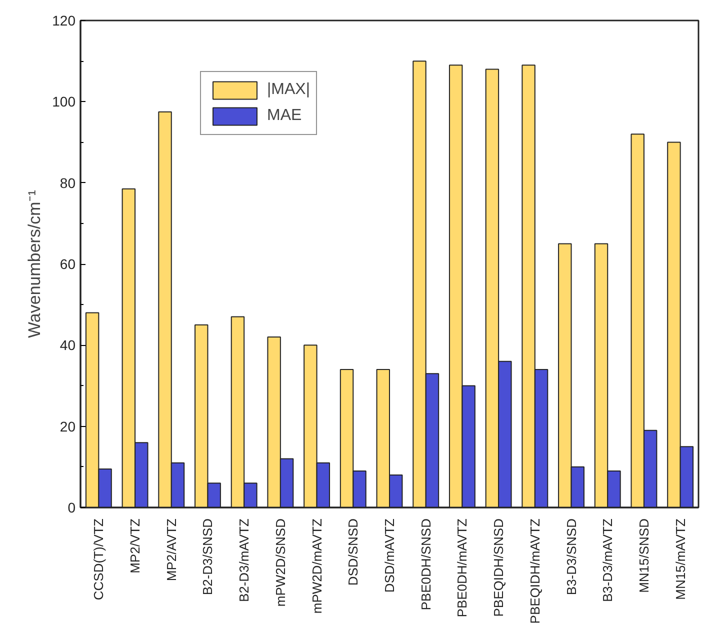 This screenshot has width=706, height=626. Describe the element at coordinates (244, 560) in the screenshot. I see `x-tick-label: B2-D3/mAVTZ` at that location.